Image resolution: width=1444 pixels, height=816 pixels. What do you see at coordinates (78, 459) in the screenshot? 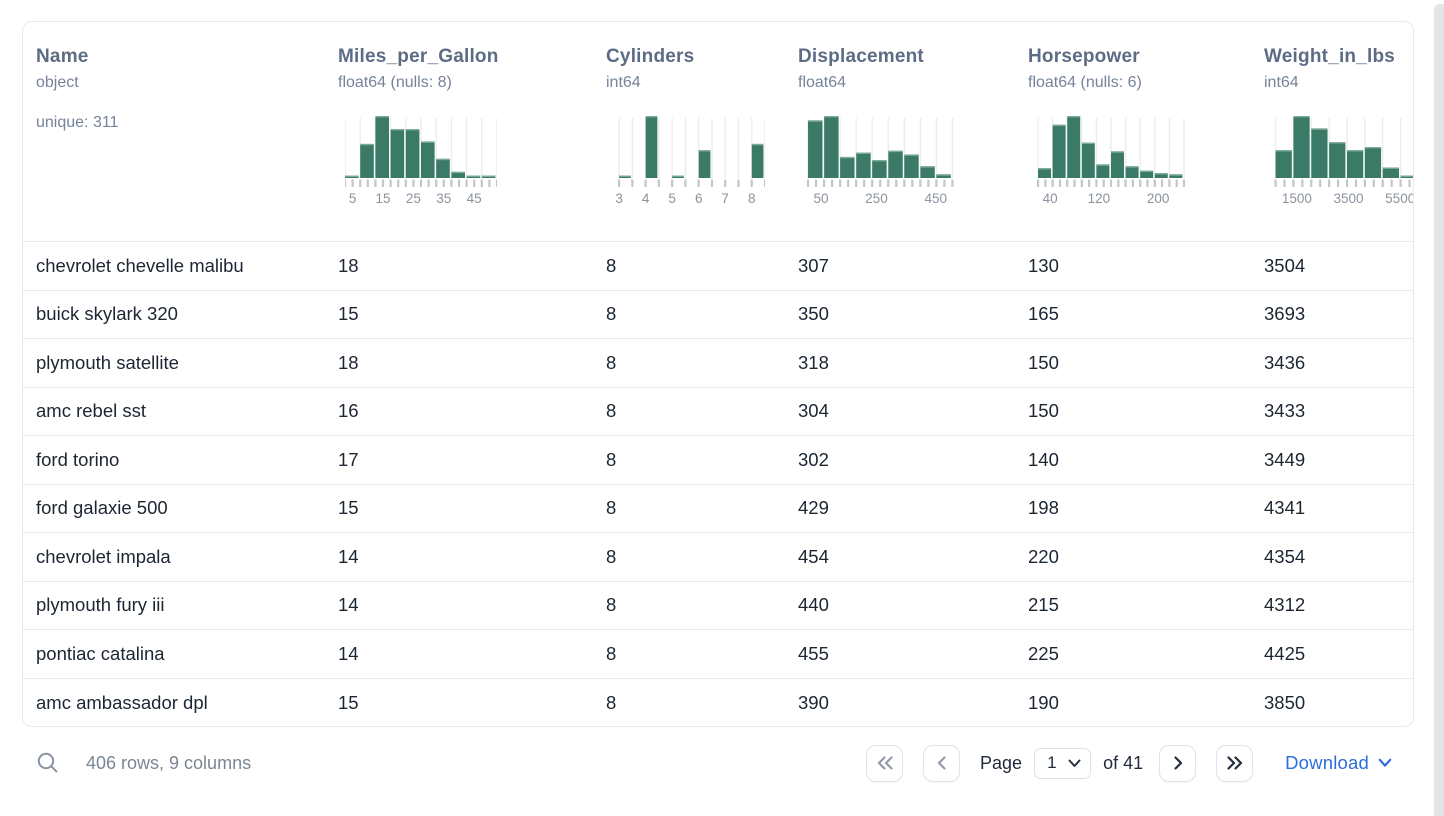
I see `cell-name: ford torino` at bounding box center [78, 459].